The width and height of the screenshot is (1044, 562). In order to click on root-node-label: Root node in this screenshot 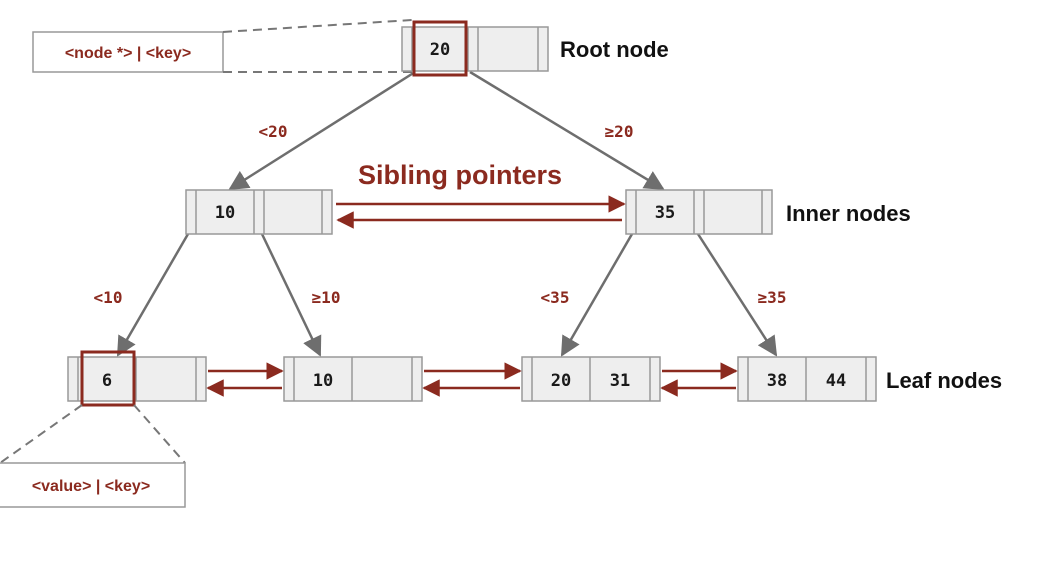, I will do `click(614, 49)`.